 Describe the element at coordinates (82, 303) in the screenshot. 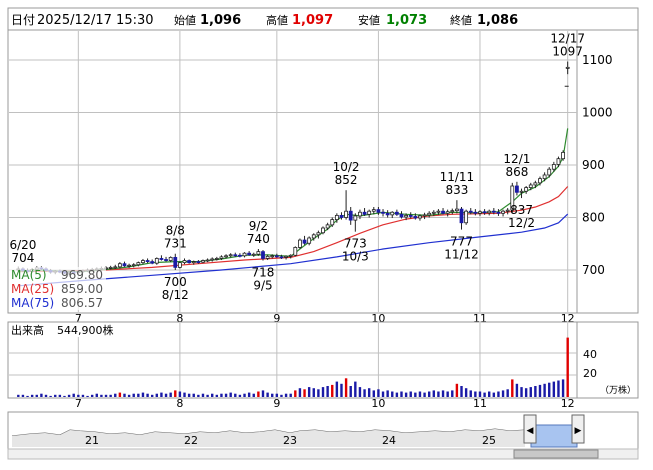

I see `ma75-legend-value: 806.57` at that location.